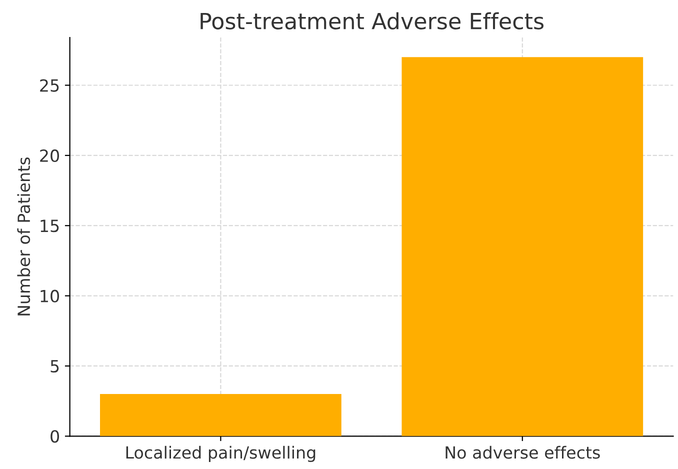 This screenshot has width=678, height=469. Describe the element at coordinates (55, 436) in the screenshot. I see `y-tick-label: 0` at that location.